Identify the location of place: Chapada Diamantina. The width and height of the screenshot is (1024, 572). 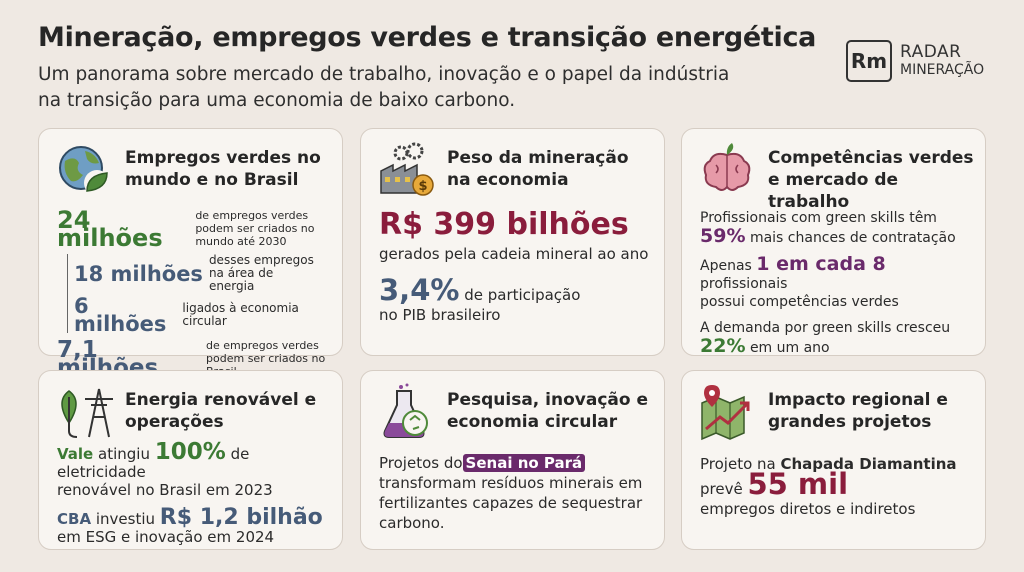
(868, 464).